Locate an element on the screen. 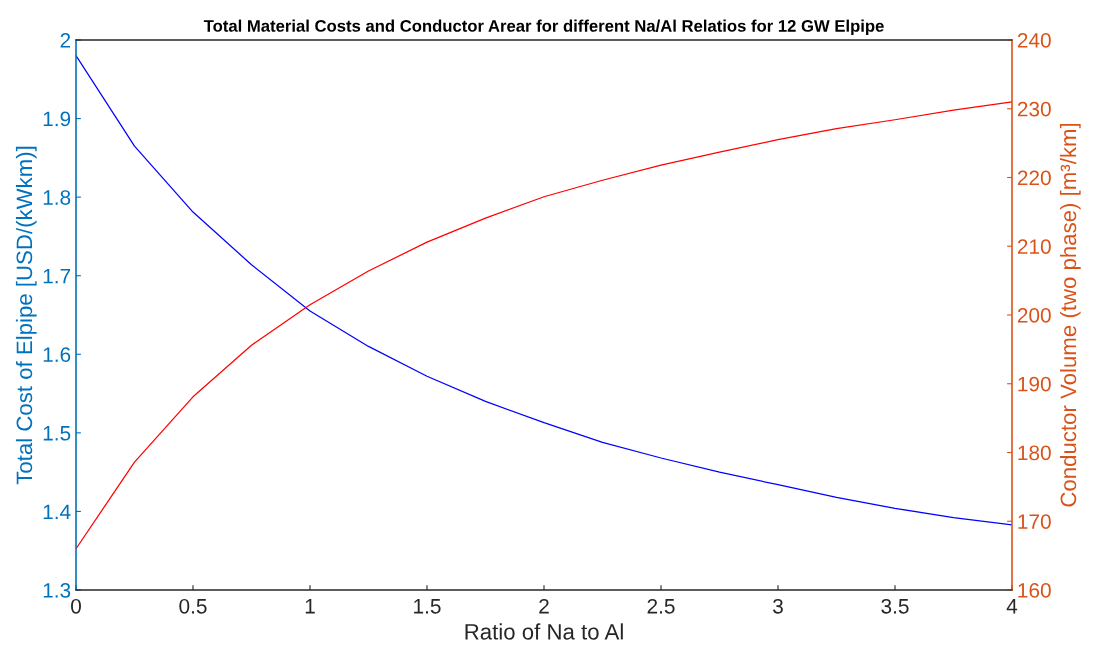 The width and height of the screenshot is (1101, 657). y2-axis-title: Conductor Volume (two phase) [m³/km] is located at coordinates (1070, 315).